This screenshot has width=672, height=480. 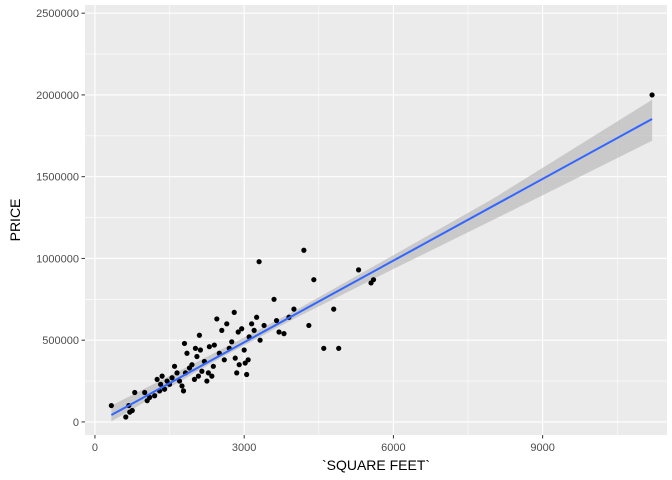 I want to click on y-tick-label: 1000000, so click(x=57, y=259).